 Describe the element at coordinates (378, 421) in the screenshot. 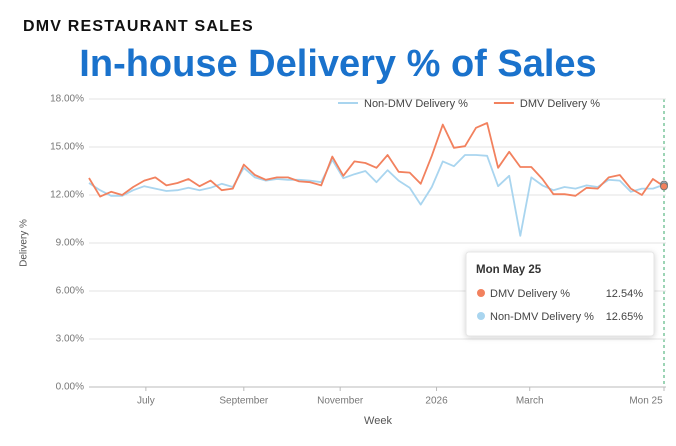

I see `x-axis-label: Week` at that location.